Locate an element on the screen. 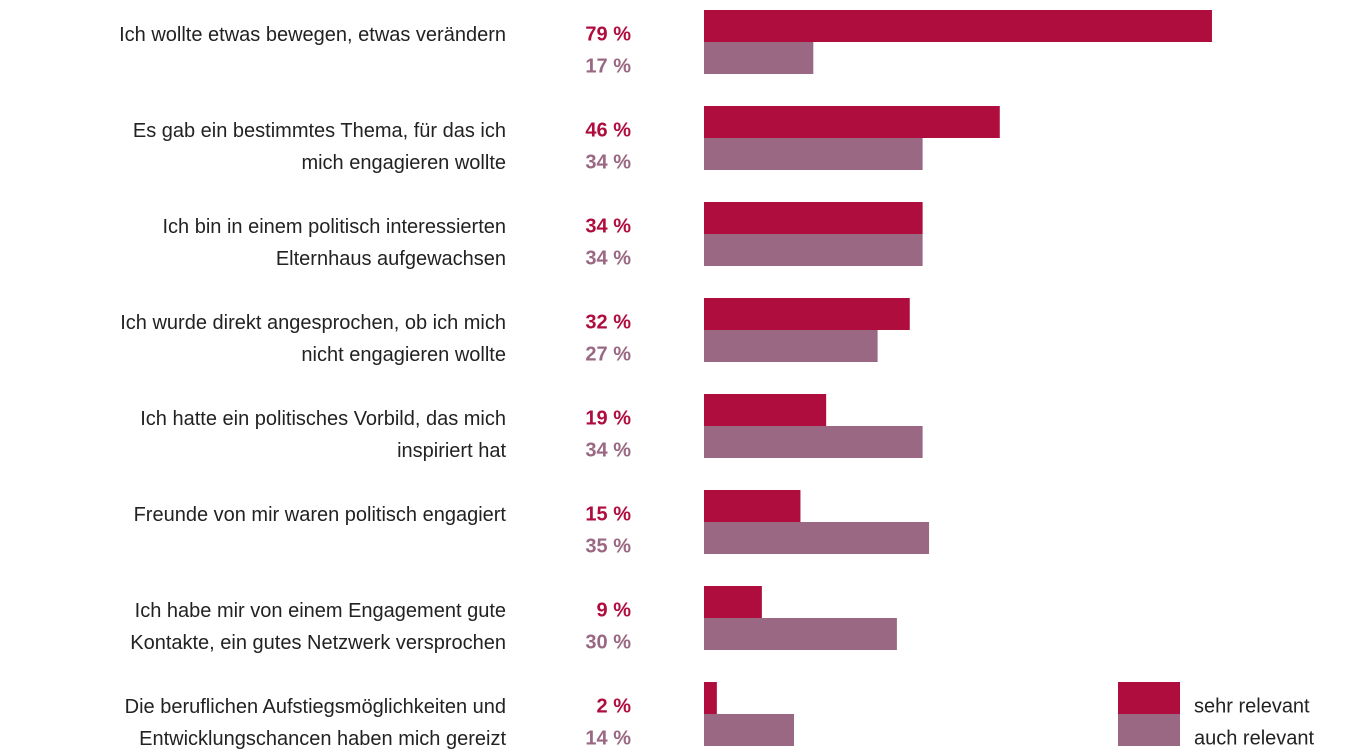 This screenshot has height=755, width=1363. value-label: 79 % is located at coordinates (608, 34).